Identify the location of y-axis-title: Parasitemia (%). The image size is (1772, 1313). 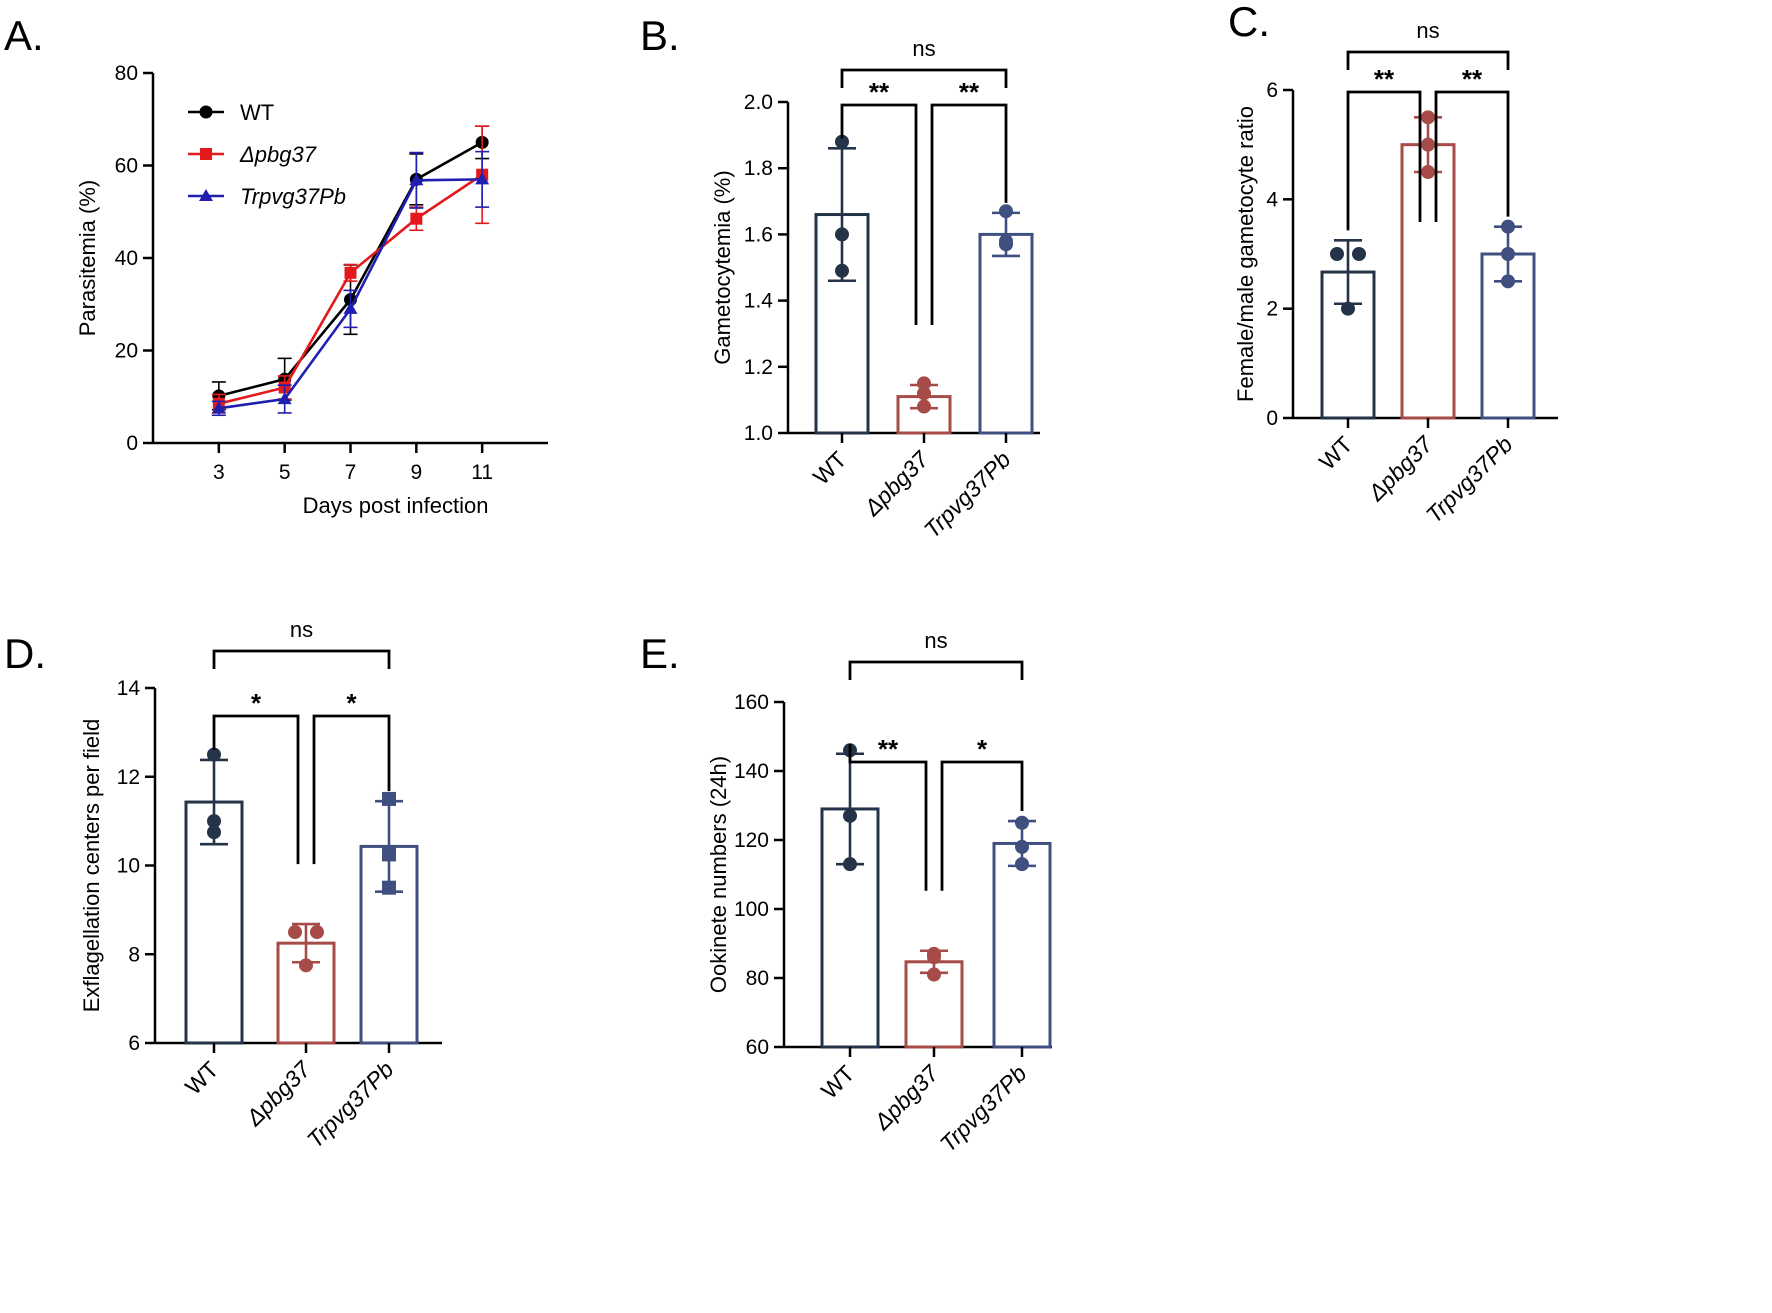
(87, 258).